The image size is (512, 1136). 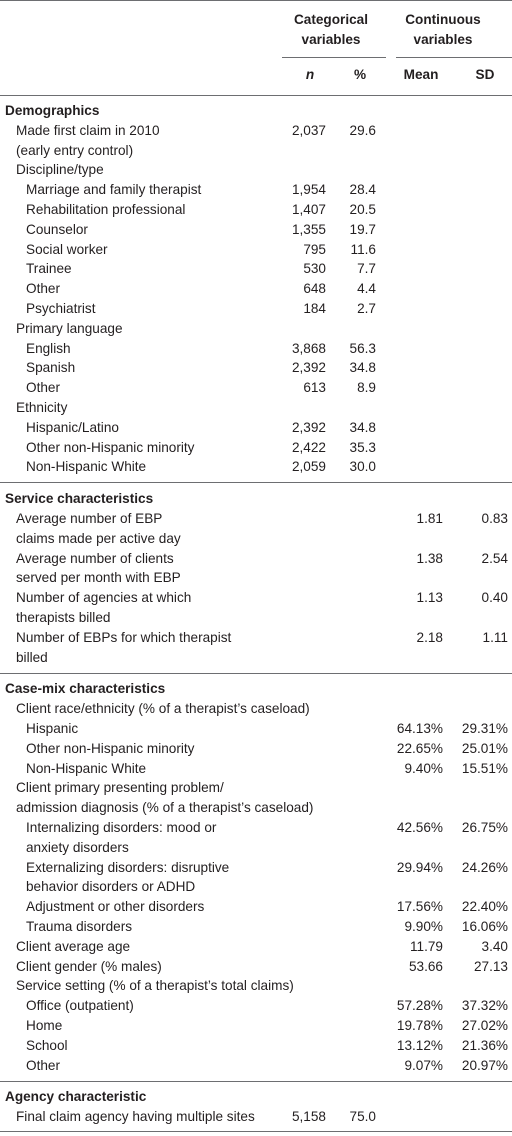 I want to click on cell: 28.4, so click(x=362, y=190).